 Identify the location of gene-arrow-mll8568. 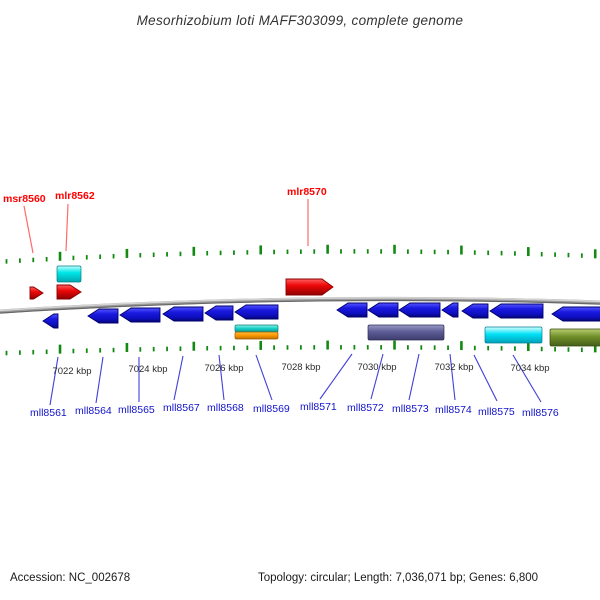
(219, 313).